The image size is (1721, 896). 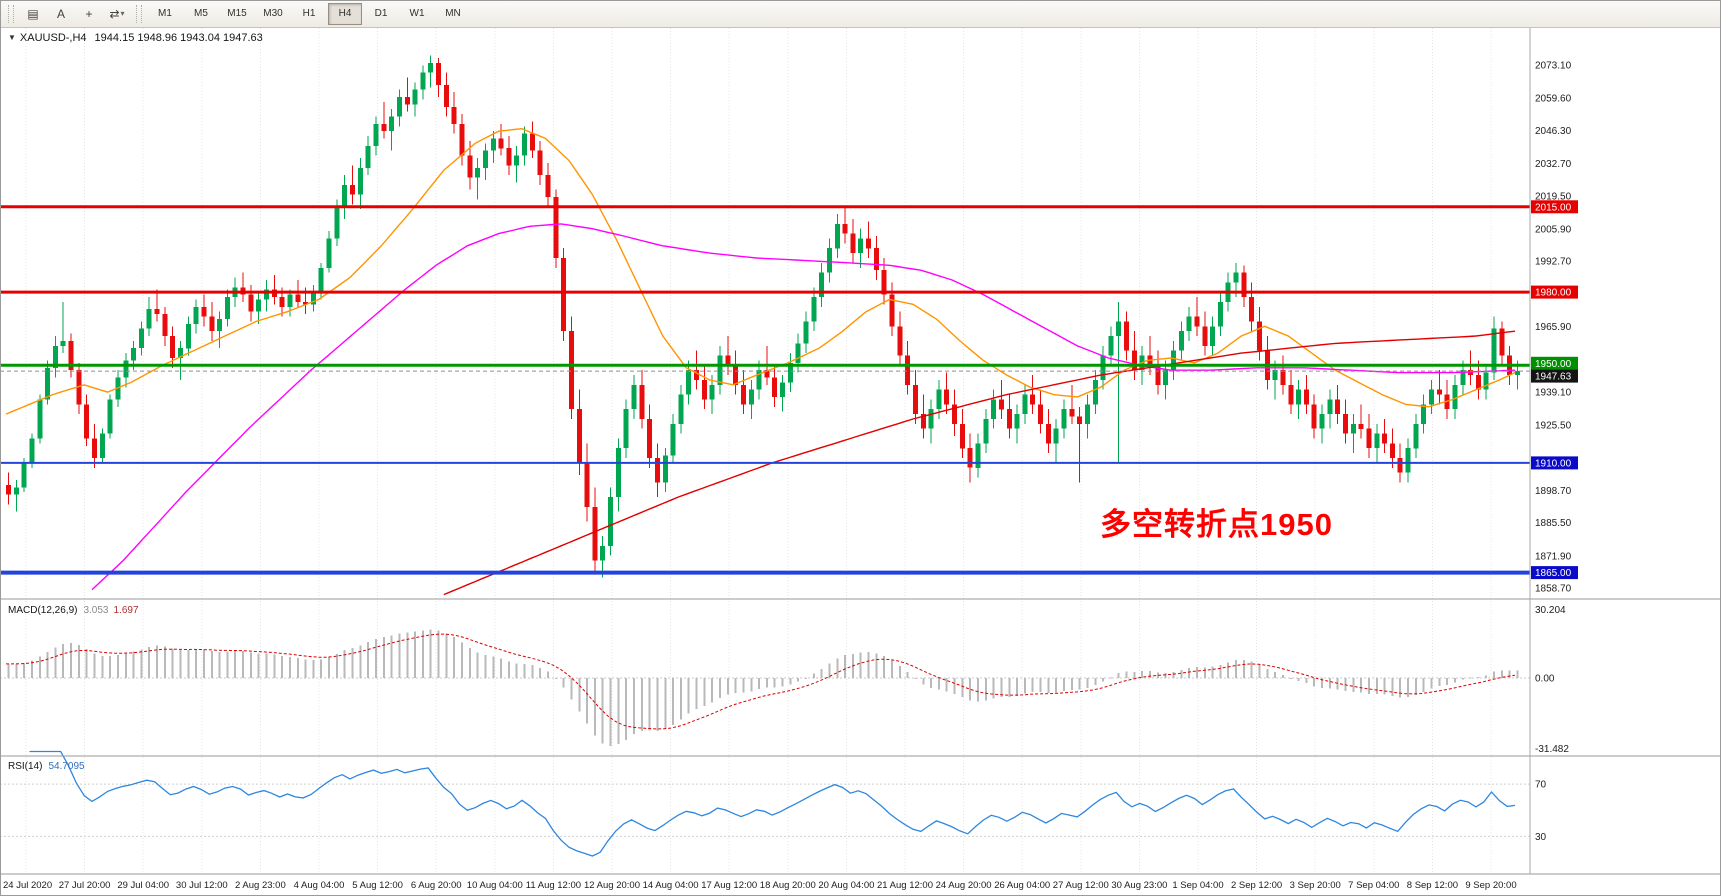 I want to click on cycle-symbol-button: ⇄ ▾, so click(x=117, y=14).